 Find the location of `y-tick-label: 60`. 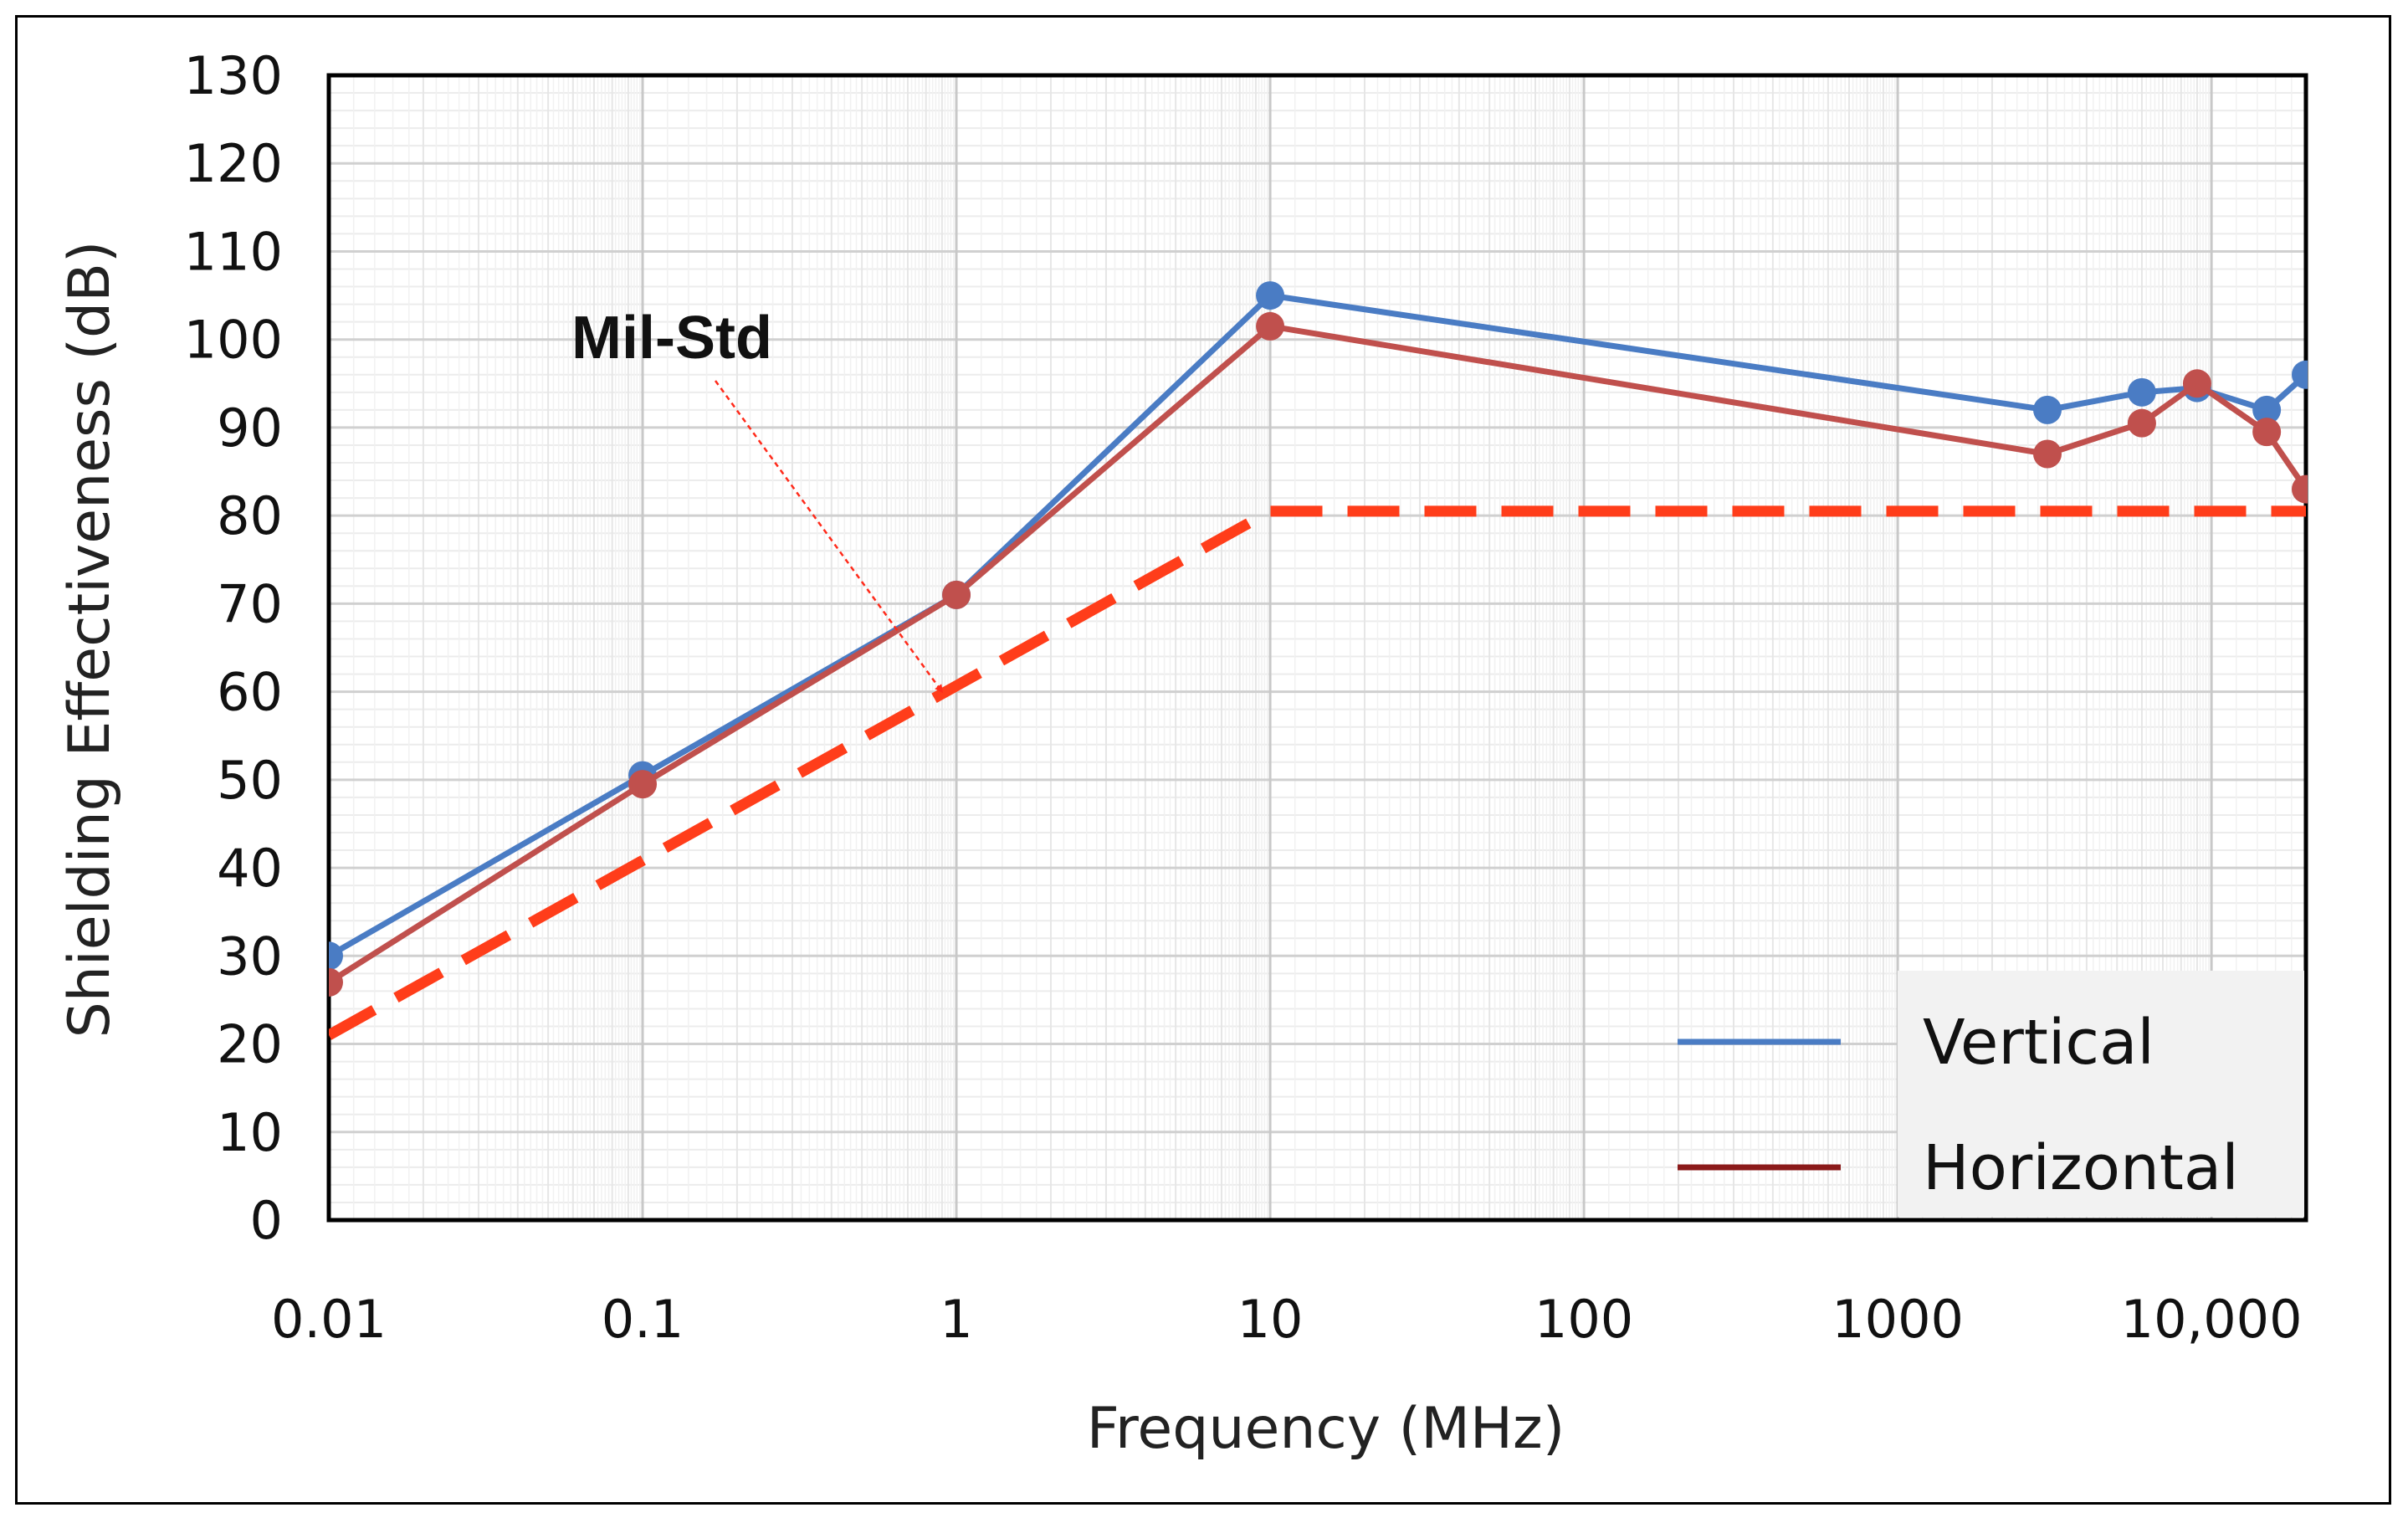

y-tick-label: 60 is located at coordinates (250, 692).